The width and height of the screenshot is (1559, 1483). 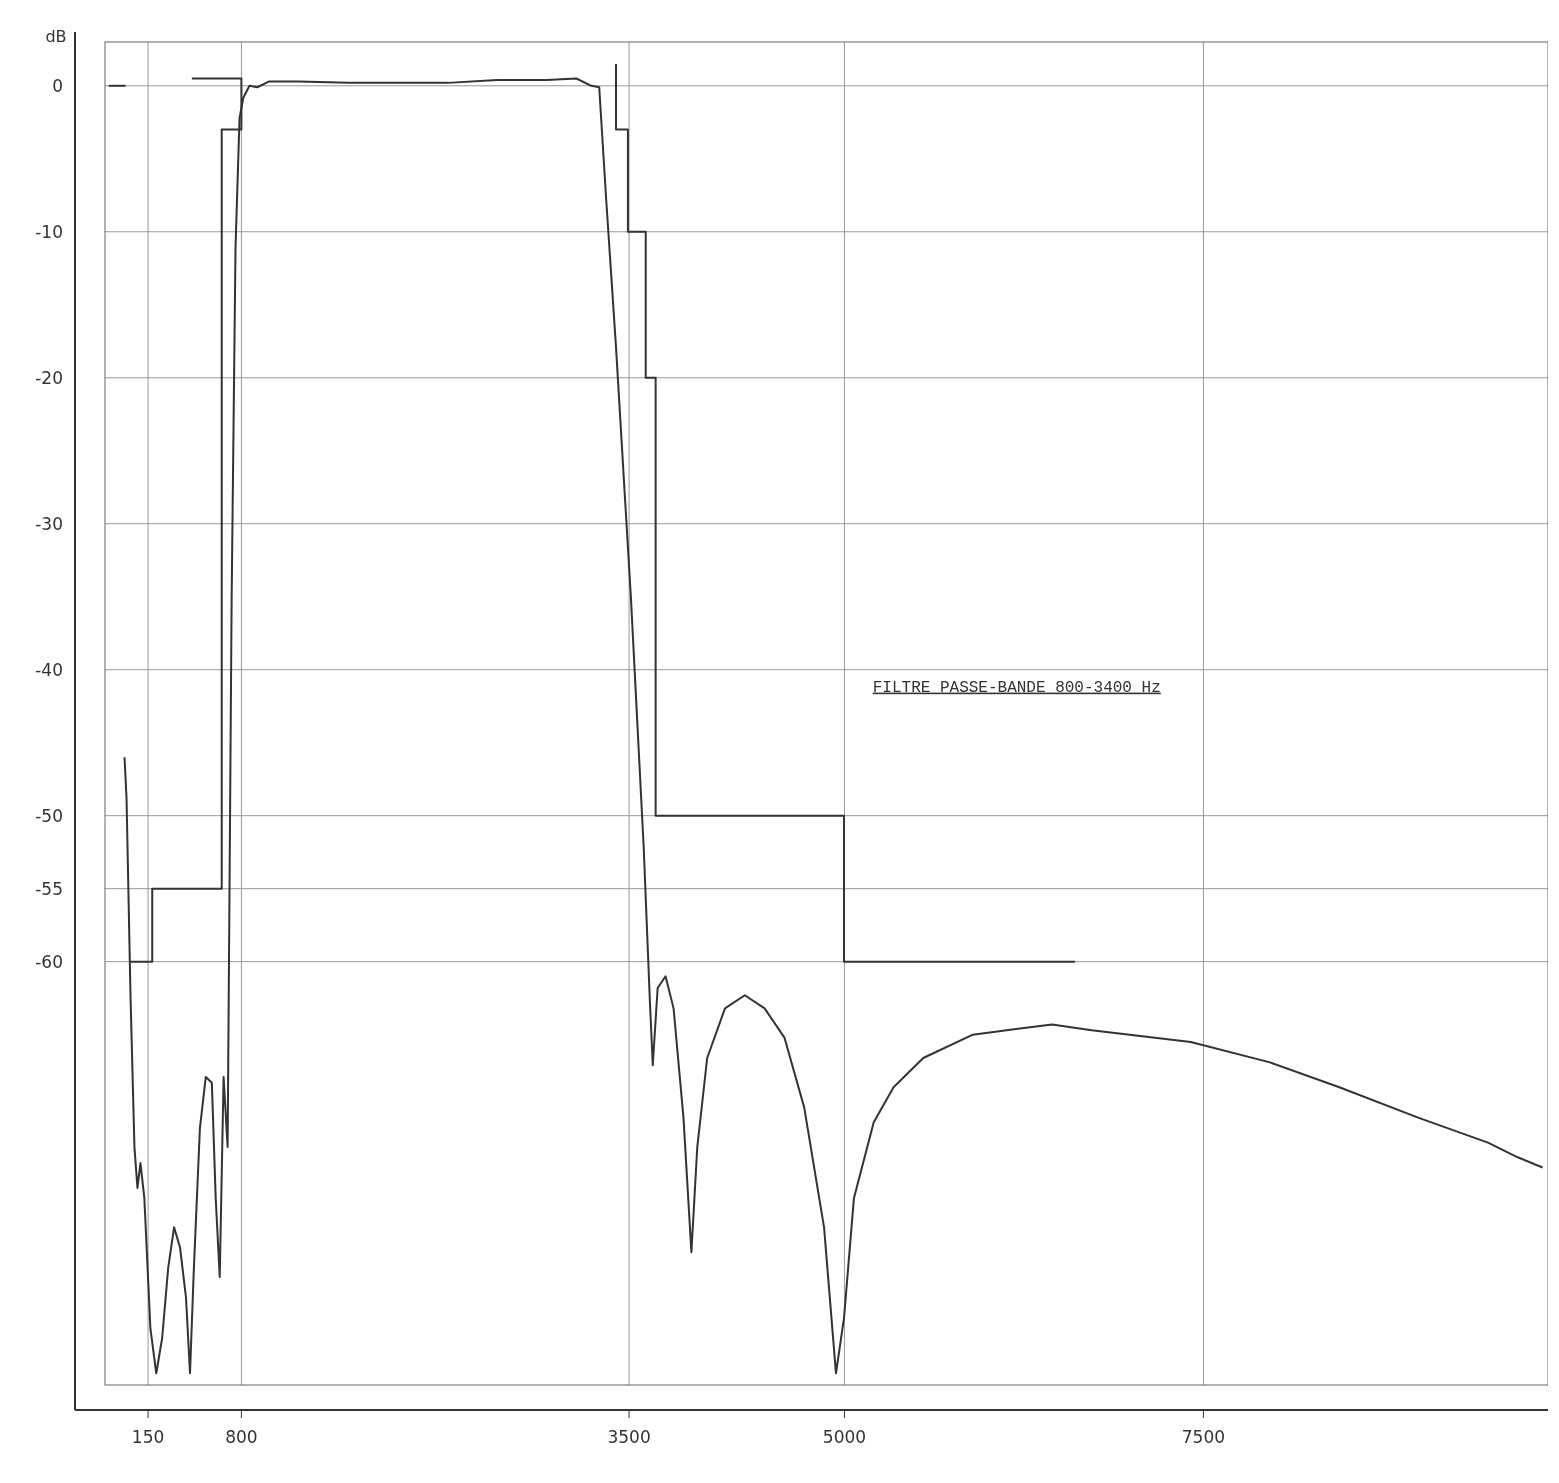 What do you see at coordinates (56, 36) in the screenshot?
I see `y-axis-title: dB` at bounding box center [56, 36].